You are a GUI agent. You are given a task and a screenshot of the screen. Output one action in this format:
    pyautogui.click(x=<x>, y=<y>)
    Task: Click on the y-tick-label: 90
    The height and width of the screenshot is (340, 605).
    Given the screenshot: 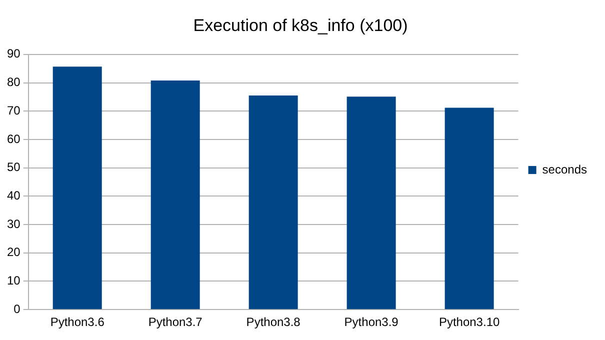 What is the action you would take?
    pyautogui.click(x=13, y=53)
    